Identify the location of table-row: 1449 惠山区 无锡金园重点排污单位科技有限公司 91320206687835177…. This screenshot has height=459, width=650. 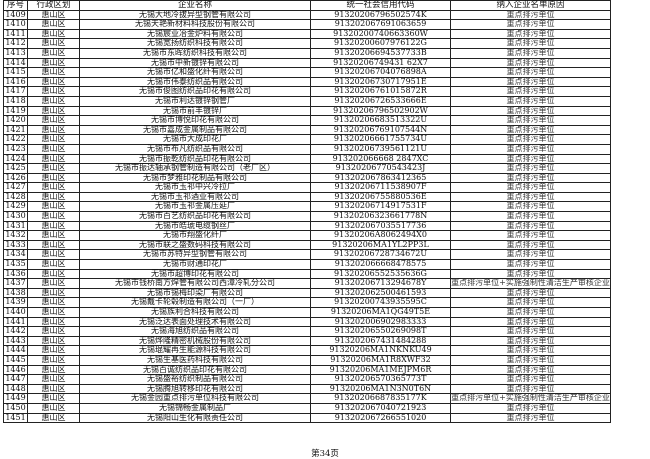
(307, 398).